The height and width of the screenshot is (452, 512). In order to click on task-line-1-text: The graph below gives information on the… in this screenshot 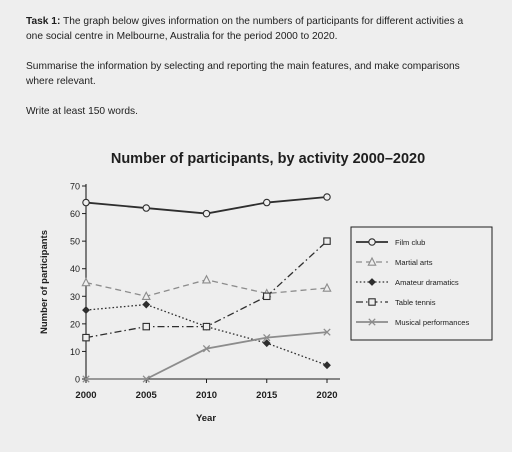, I will do `click(263, 21)`.